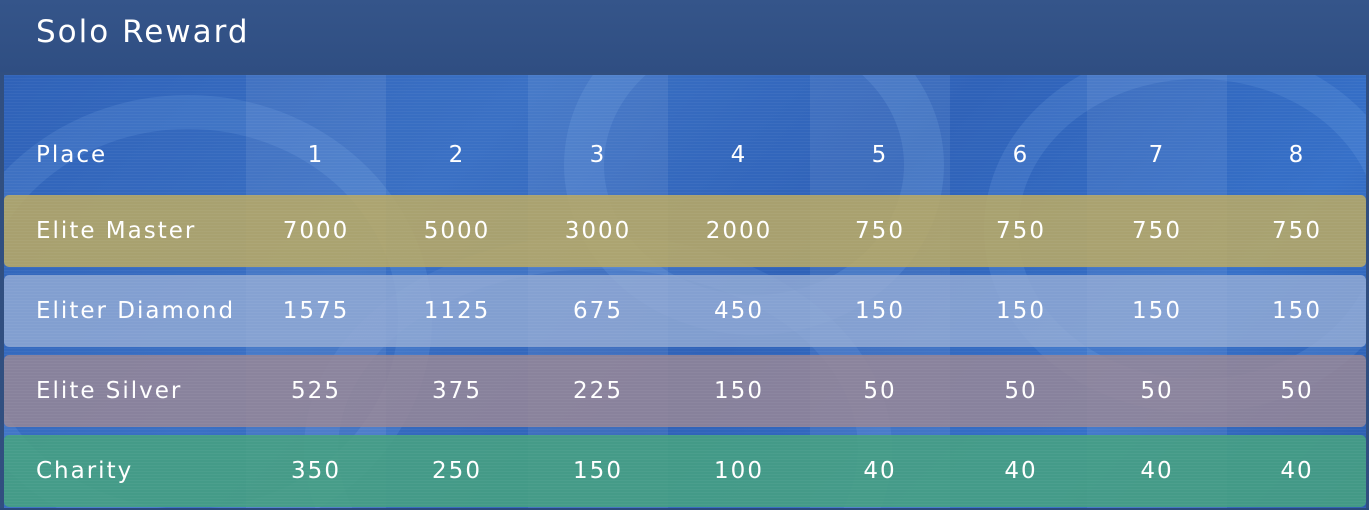 The image size is (1369, 510). I want to click on place-header-cell: 8, so click(1297, 155).